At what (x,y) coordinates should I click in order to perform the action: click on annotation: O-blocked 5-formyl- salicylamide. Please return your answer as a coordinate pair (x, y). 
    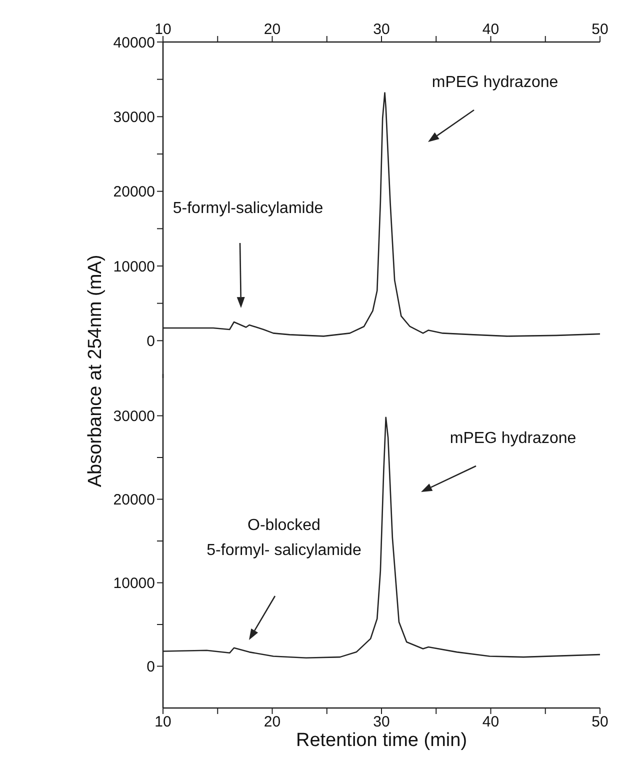
    Looking at the image, I should click on (284, 538).